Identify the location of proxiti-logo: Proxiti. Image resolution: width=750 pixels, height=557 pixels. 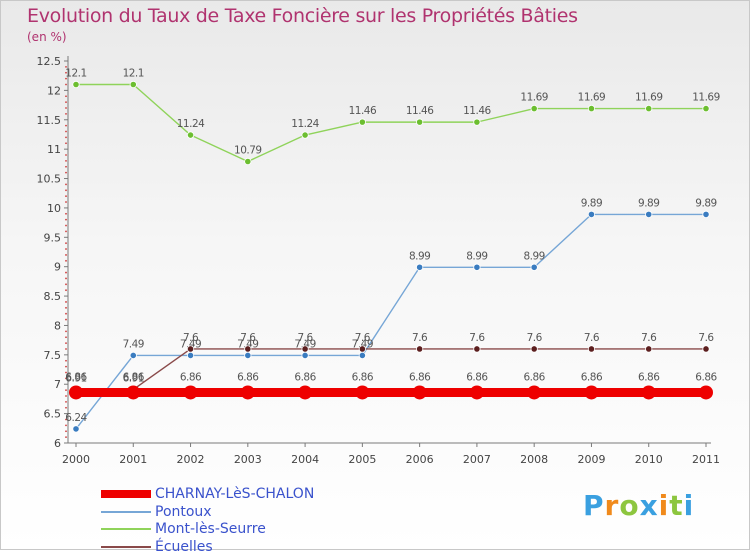
(638, 505).